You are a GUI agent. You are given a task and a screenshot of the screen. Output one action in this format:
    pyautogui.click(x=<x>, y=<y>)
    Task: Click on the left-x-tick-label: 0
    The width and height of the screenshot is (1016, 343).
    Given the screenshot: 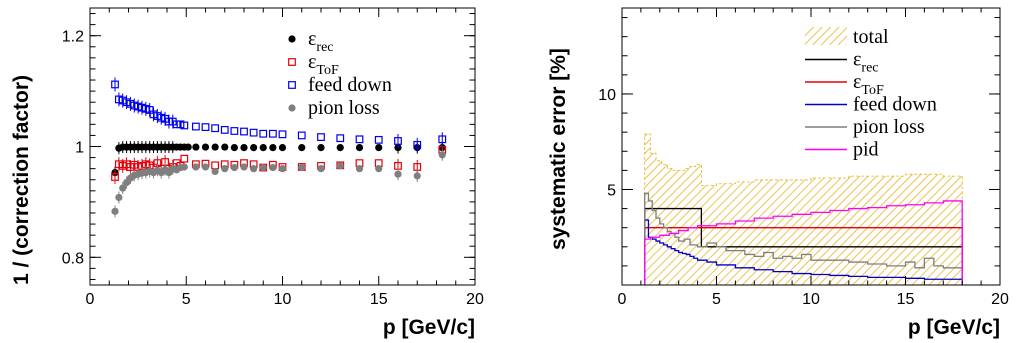 What is the action you would take?
    pyautogui.click(x=90, y=299)
    